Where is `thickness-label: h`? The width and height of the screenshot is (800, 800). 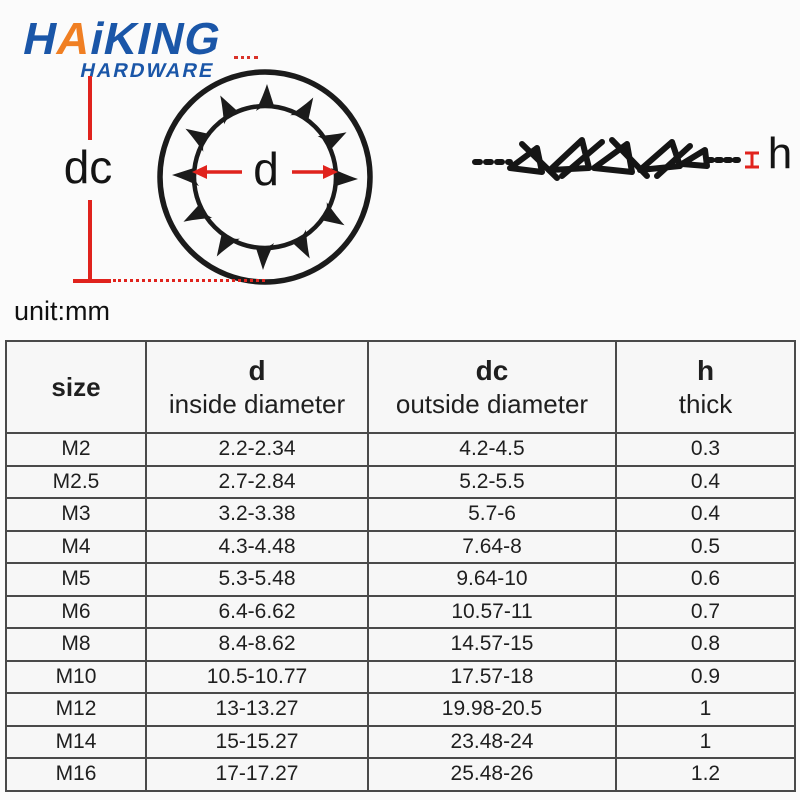 thickness-label: h is located at coordinates (780, 153).